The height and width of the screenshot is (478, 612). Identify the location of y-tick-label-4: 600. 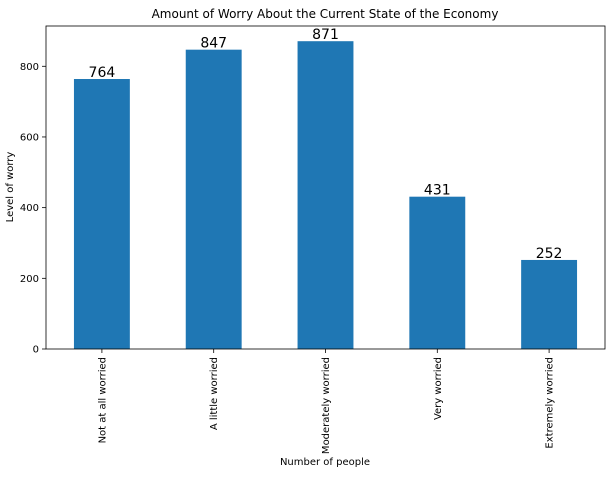
(29, 137).